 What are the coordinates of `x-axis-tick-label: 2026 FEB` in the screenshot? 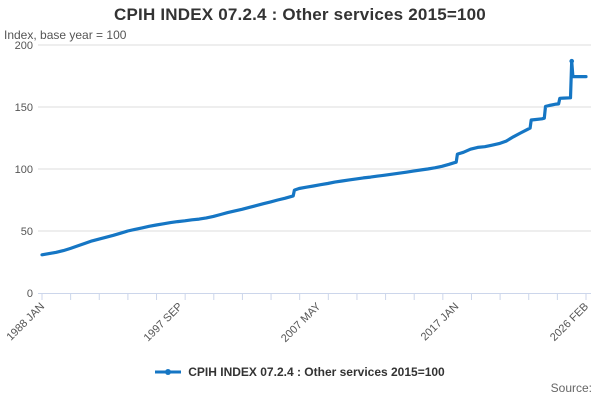 It's located at (569, 322).